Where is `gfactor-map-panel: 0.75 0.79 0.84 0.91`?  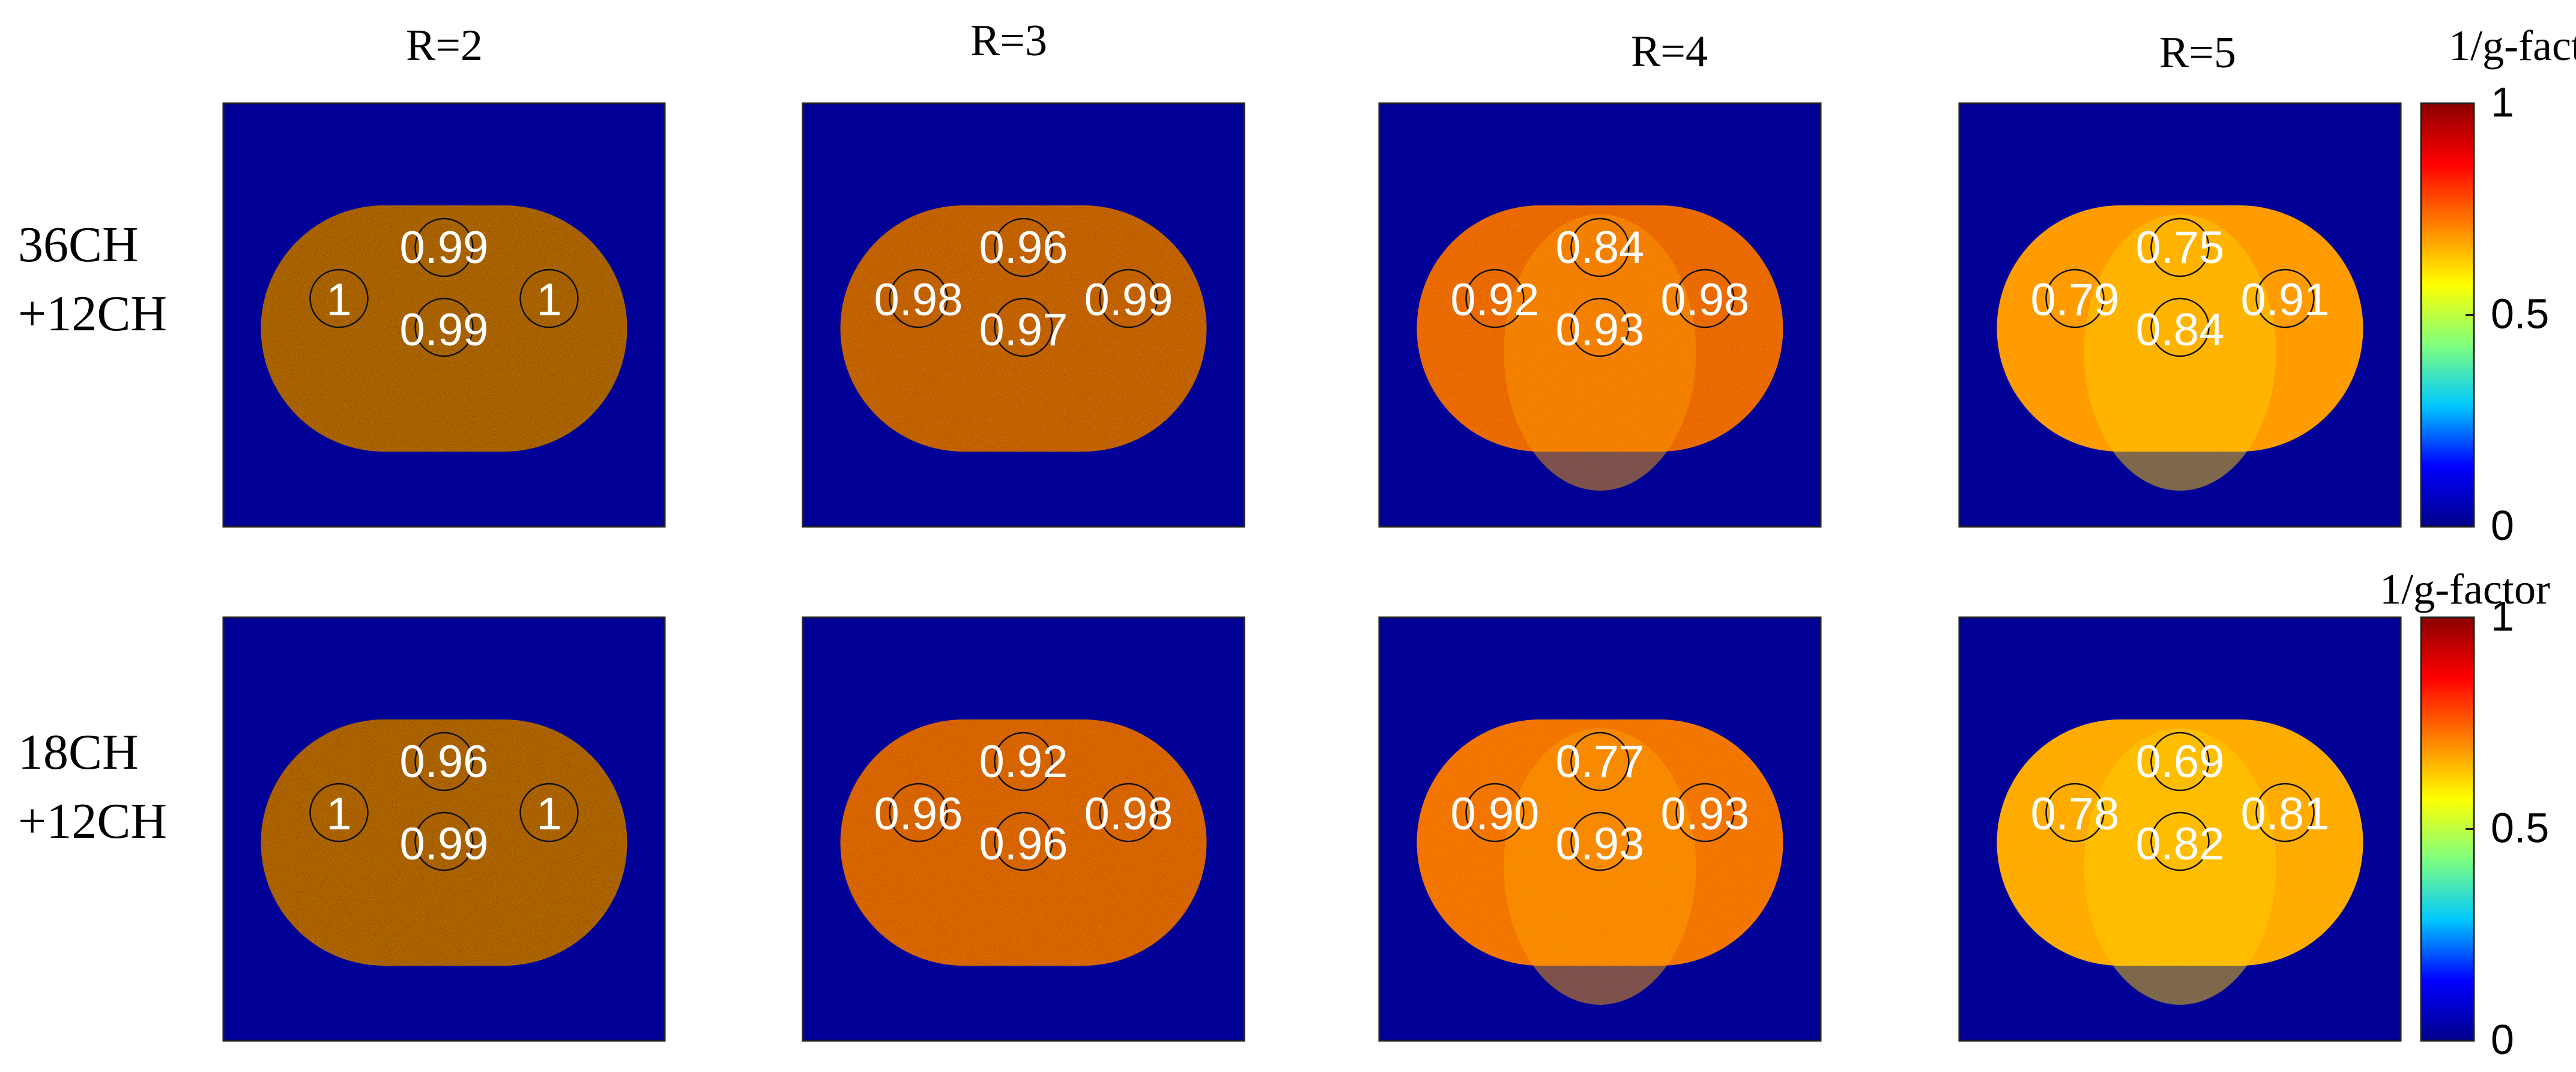
gfactor-map-panel: 0.75 0.79 0.84 0.91 is located at coordinates (2180, 315).